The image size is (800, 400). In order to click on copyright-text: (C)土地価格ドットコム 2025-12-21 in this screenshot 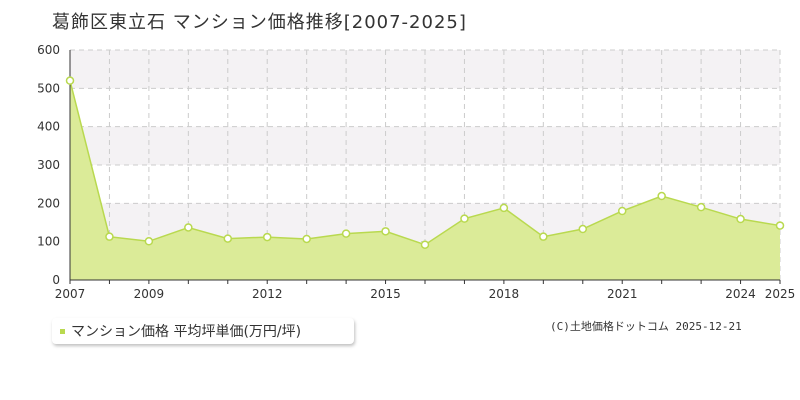, I will do `click(646, 326)`.